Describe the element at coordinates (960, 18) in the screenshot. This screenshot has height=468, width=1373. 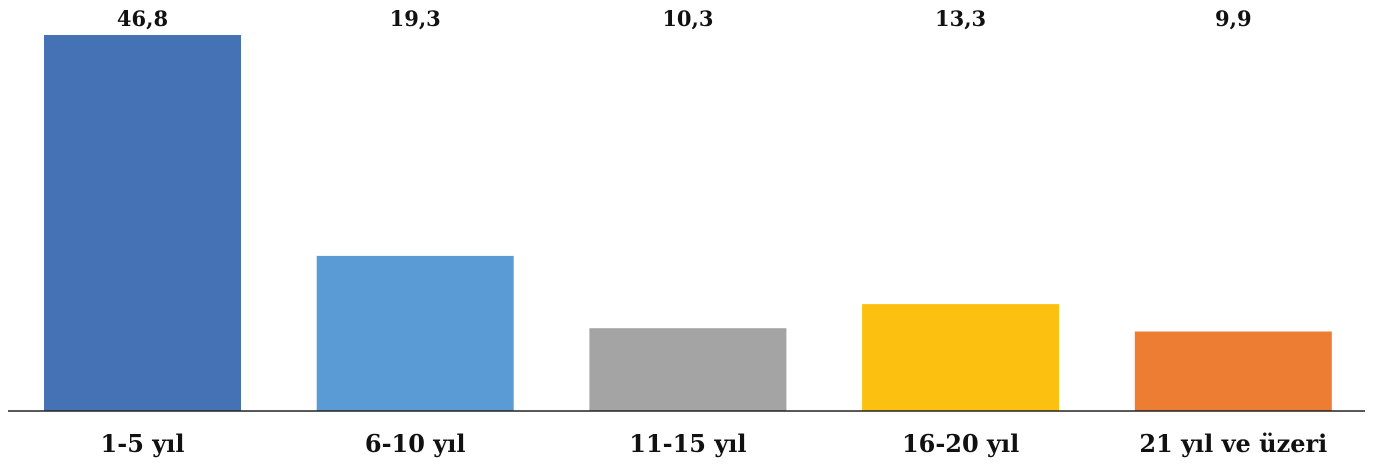
I see `value-label-4: 13,3` at that location.